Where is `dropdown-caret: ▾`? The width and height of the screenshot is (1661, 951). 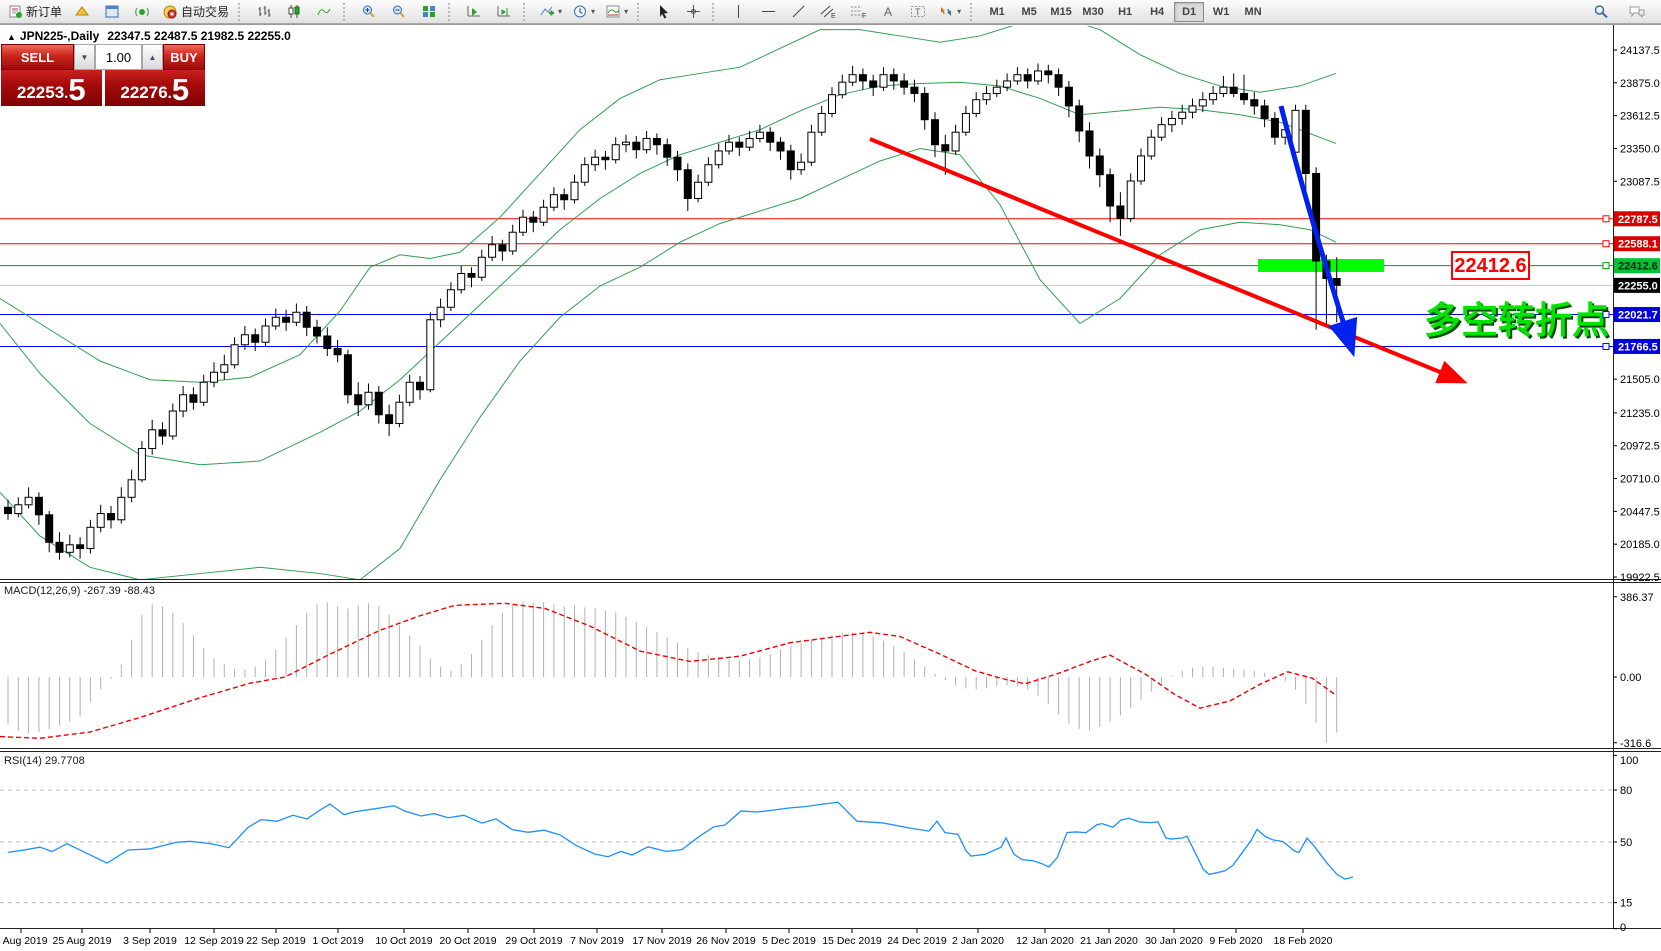
dropdown-caret: ▾ is located at coordinates (560, 11).